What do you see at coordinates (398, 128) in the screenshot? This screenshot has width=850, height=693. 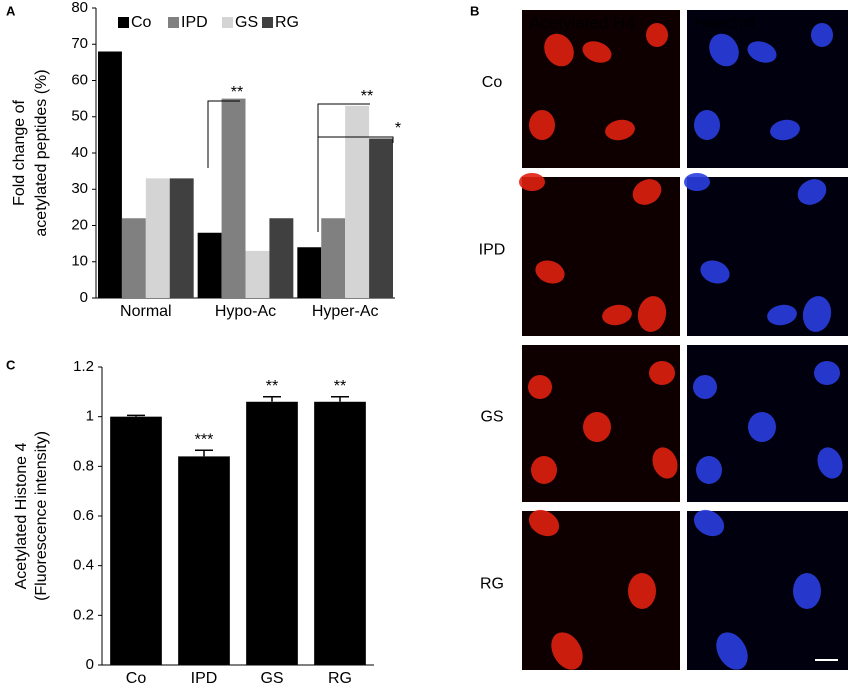 I see `significance-label: *` at bounding box center [398, 128].